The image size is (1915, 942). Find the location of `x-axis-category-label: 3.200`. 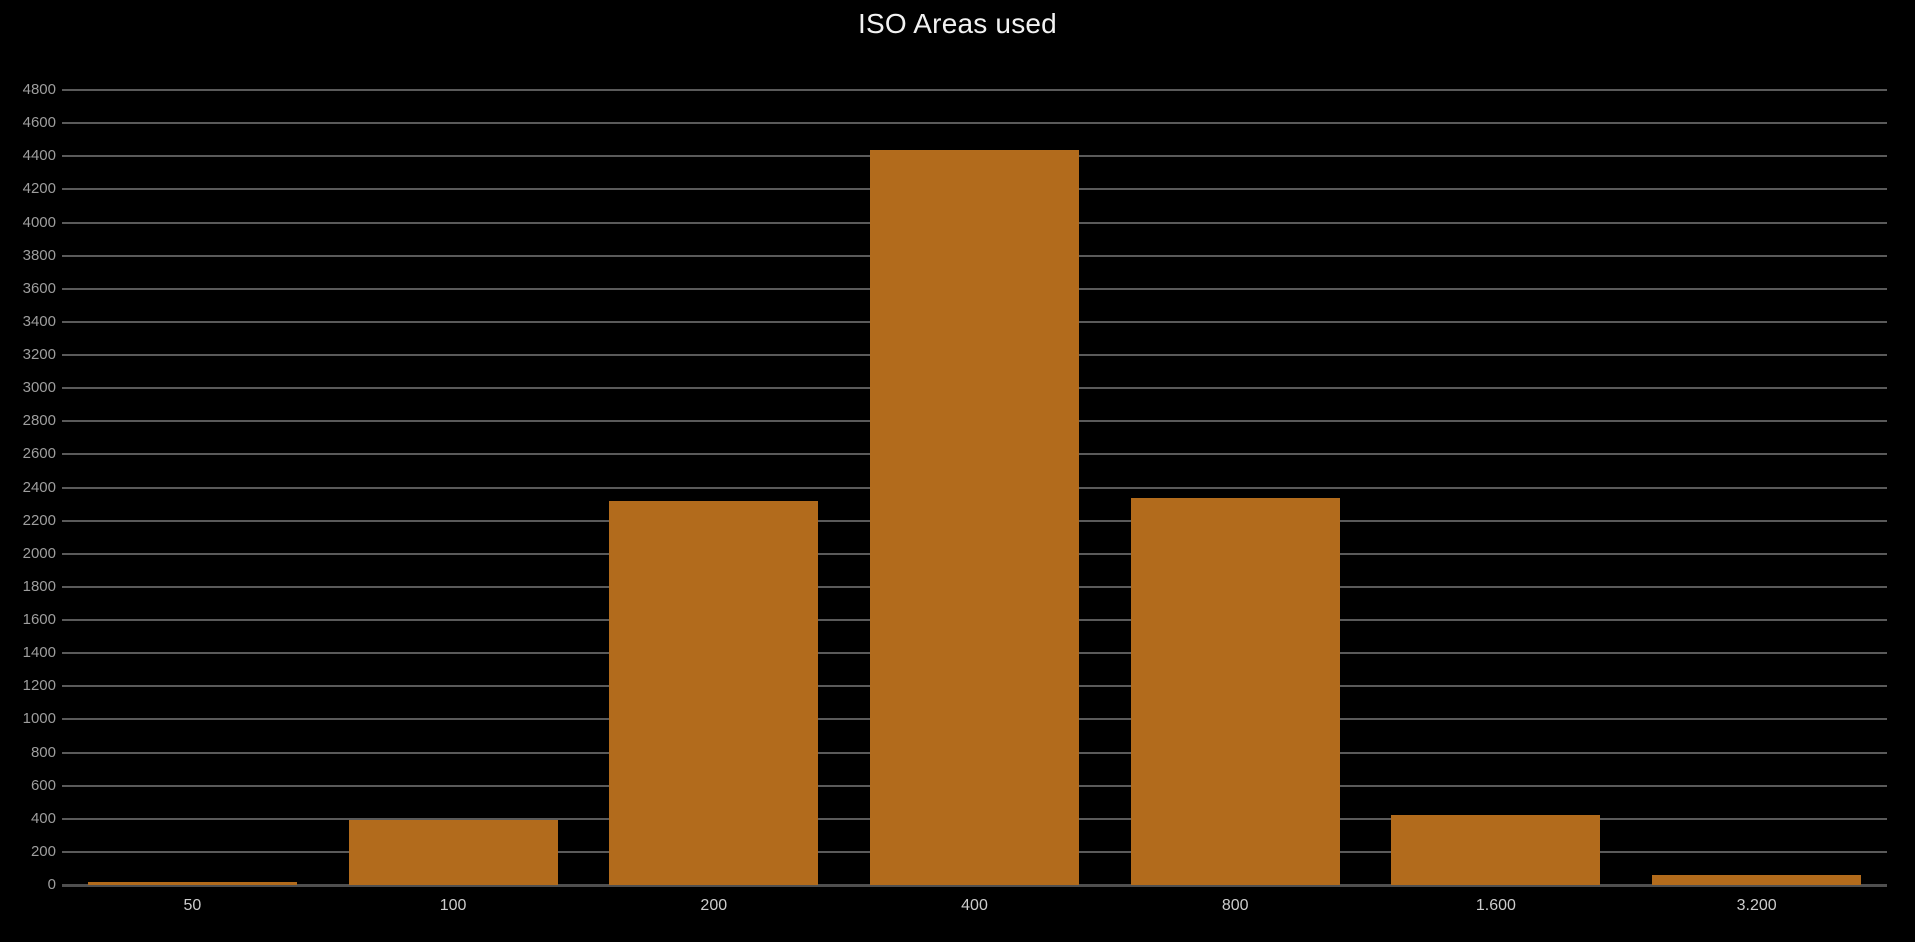

x-axis-category-label: 3.200 is located at coordinates (1756, 905).